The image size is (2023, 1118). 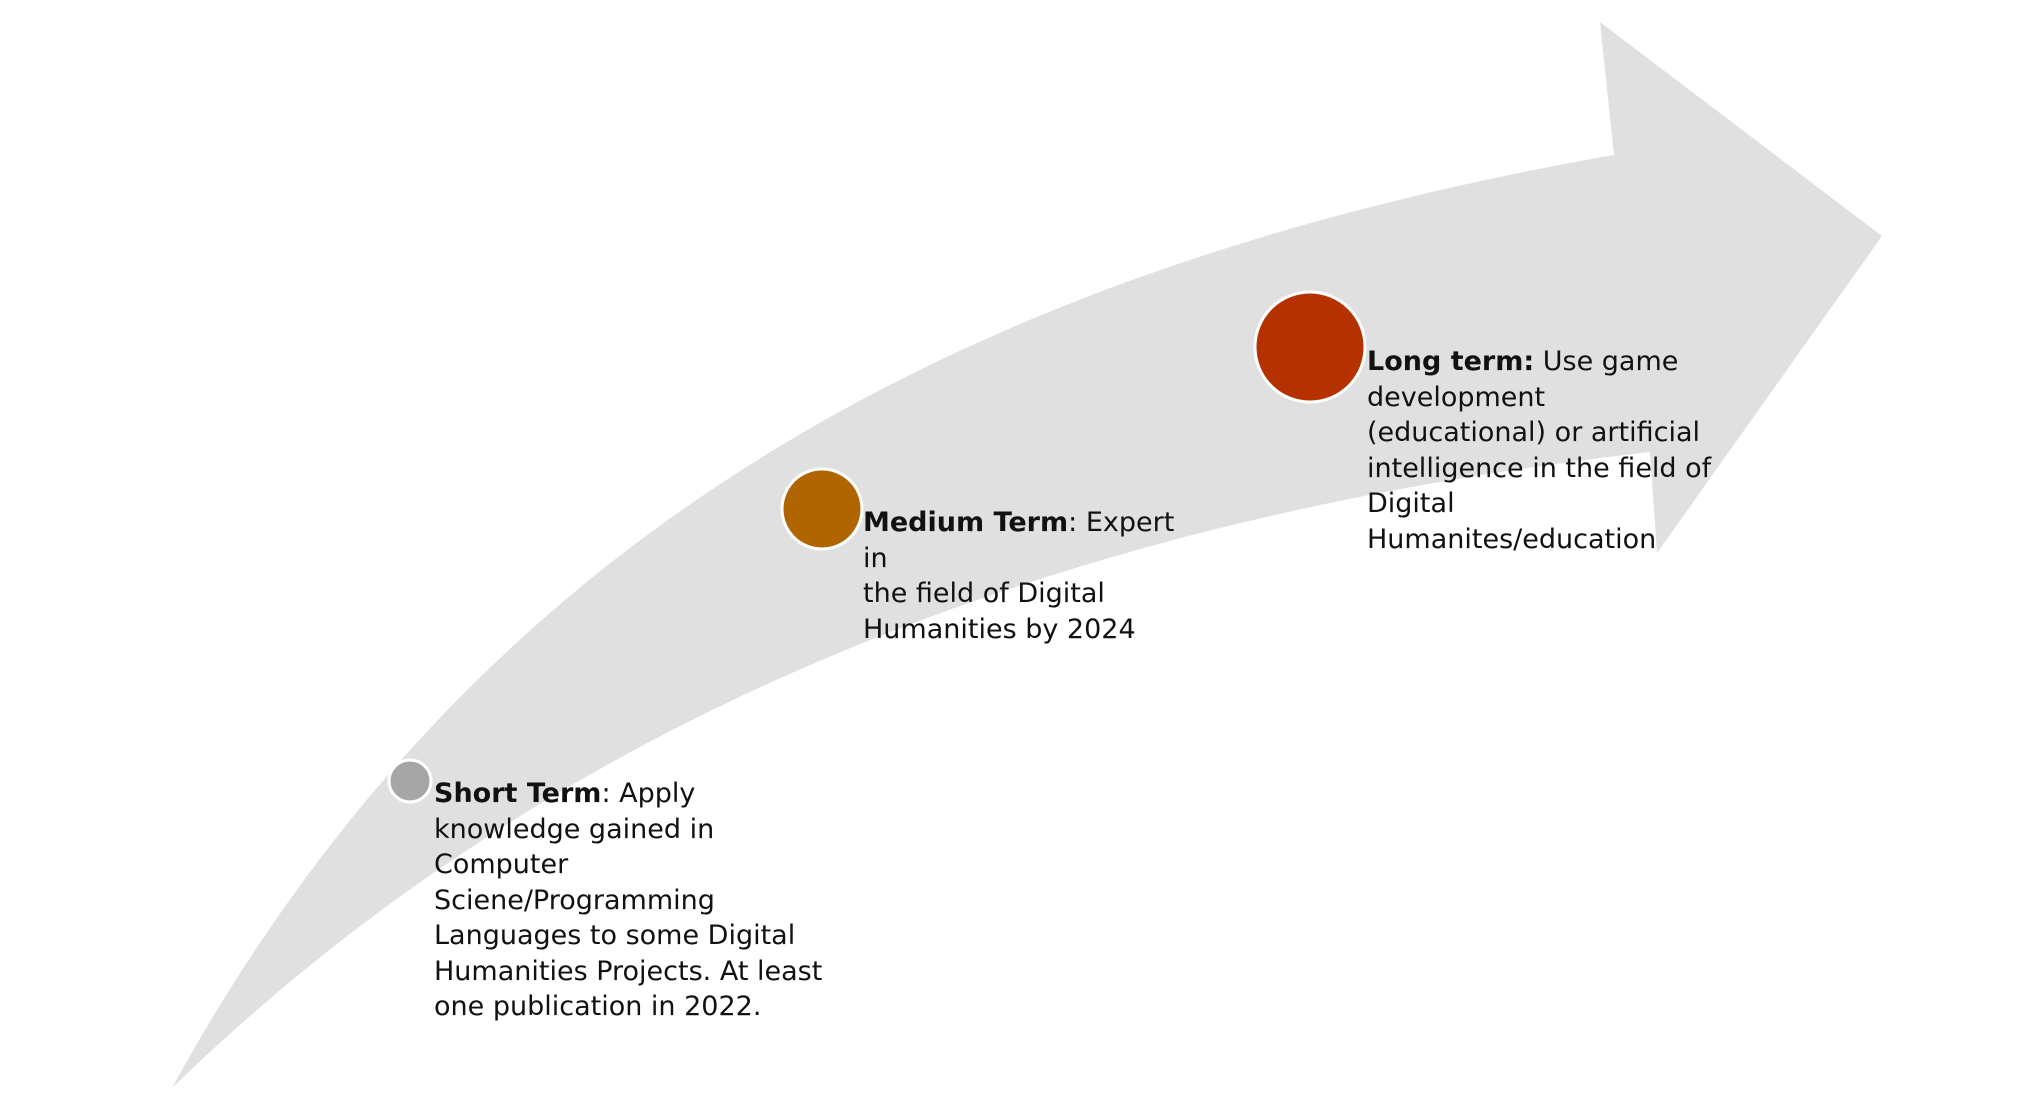 What do you see at coordinates (1310, 347) in the screenshot?
I see `long-term-marker` at bounding box center [1310, 347].